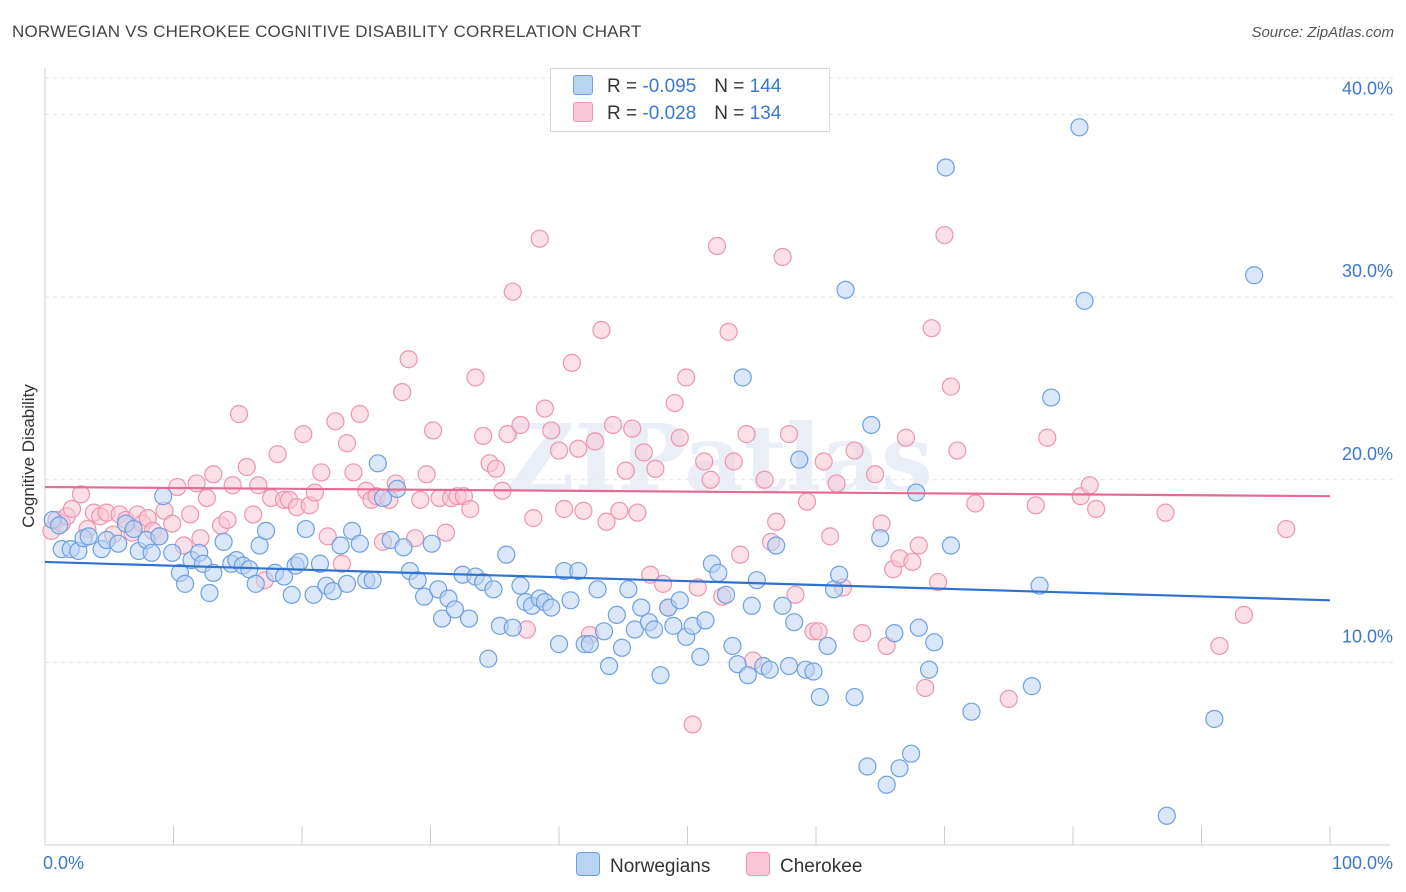 The image size is (1406, 892). Describe the element at coordinates (758, 864) in the screenshot. I see `cherokee-legend-swatch` at that location.